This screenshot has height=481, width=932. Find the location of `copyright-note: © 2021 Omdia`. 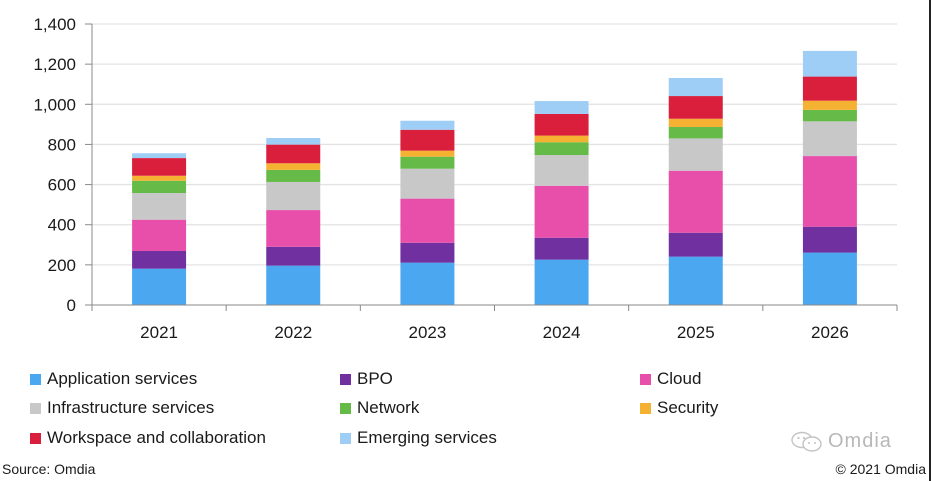

copyright-note: © 2021 Omdia is located at coordinates (880, 469).